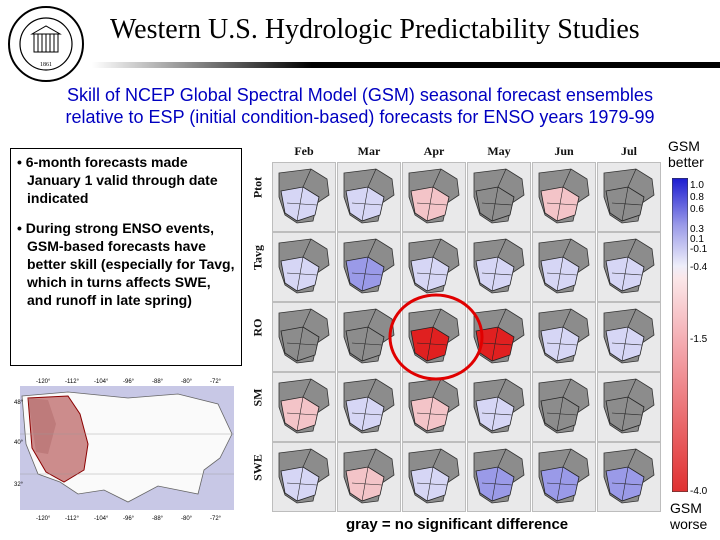  What do you see at coordinates (628, 151) in the screenshot?
I see `month-header: Jul` at bounding box center [628, 151].